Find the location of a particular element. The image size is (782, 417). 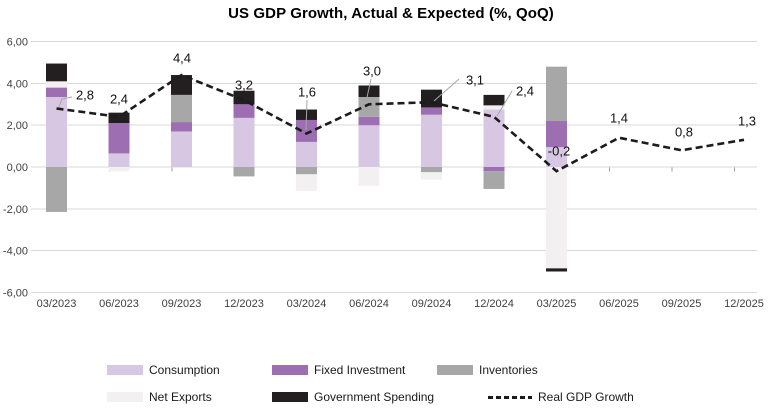

y-tick-label: 4,00 is located at coordinates (17, 84).